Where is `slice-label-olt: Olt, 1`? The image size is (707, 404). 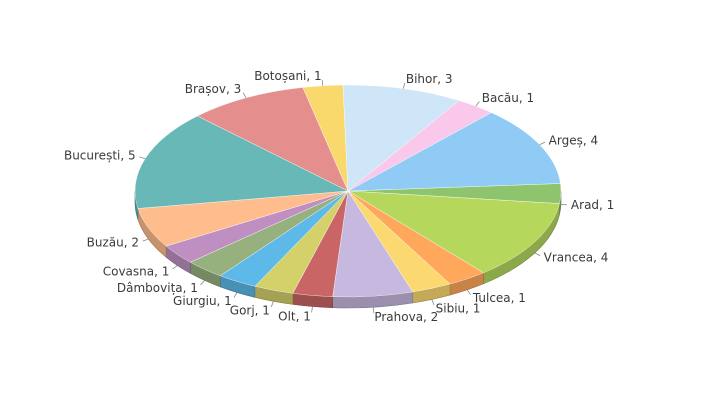
slice-label-olt: Olt, 1 is located at coordinates (294, 316).